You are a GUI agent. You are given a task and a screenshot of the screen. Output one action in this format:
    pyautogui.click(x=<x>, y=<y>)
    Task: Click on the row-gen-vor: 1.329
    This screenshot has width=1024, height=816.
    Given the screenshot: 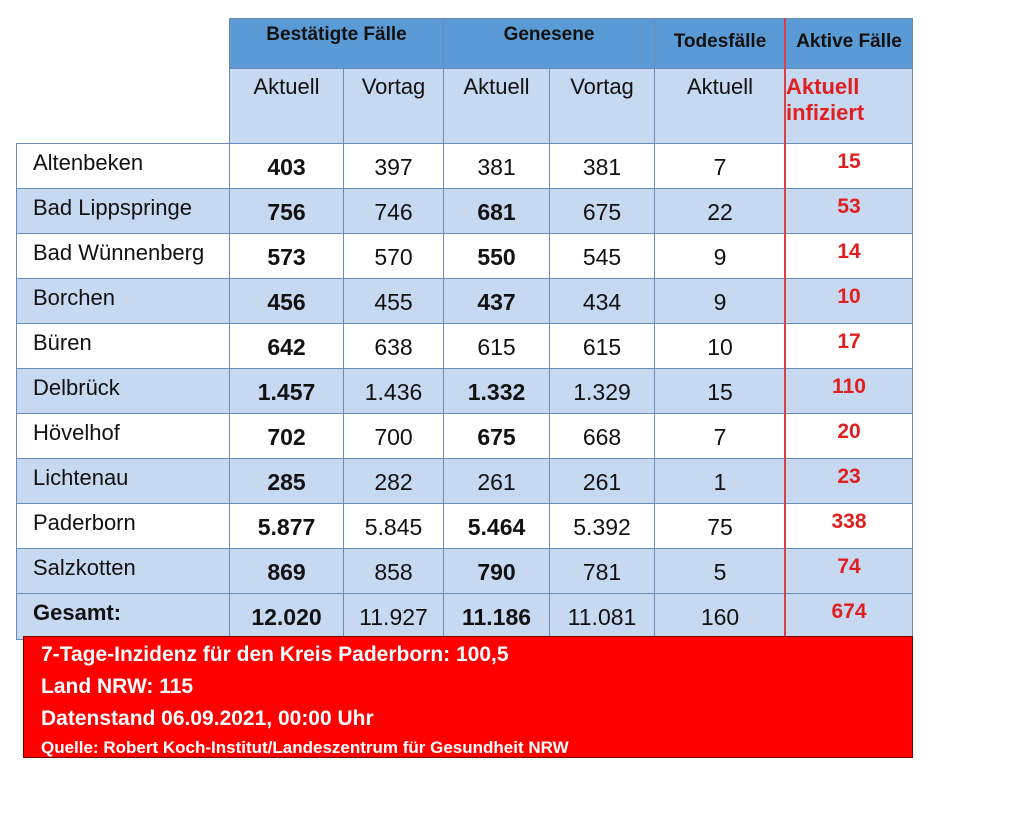 What is the action you would take?
    pyautogui.click(x=602, y=391)
    